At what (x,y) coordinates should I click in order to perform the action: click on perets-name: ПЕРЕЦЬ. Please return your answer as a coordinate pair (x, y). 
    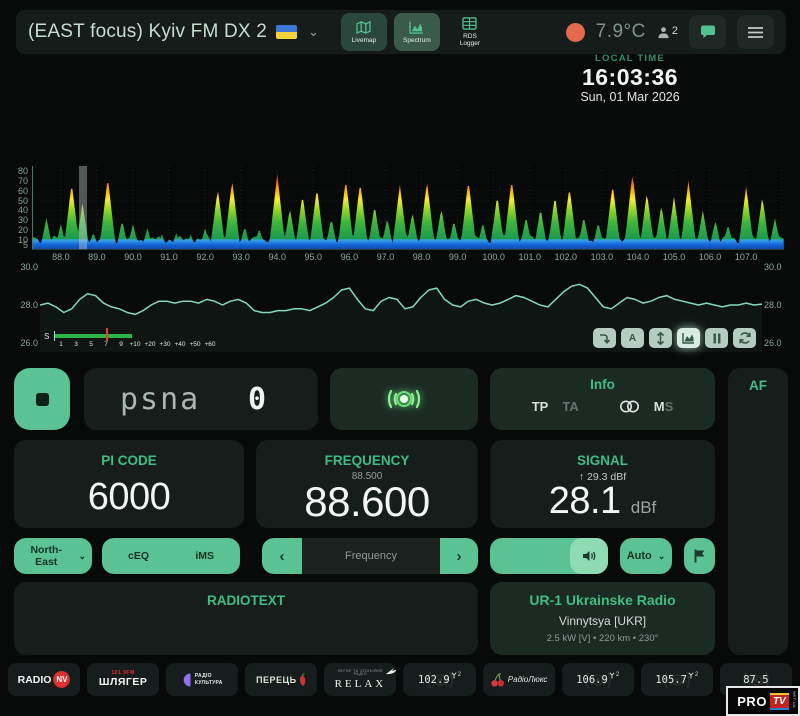
    Looking at the image, I should click on (276, 679).